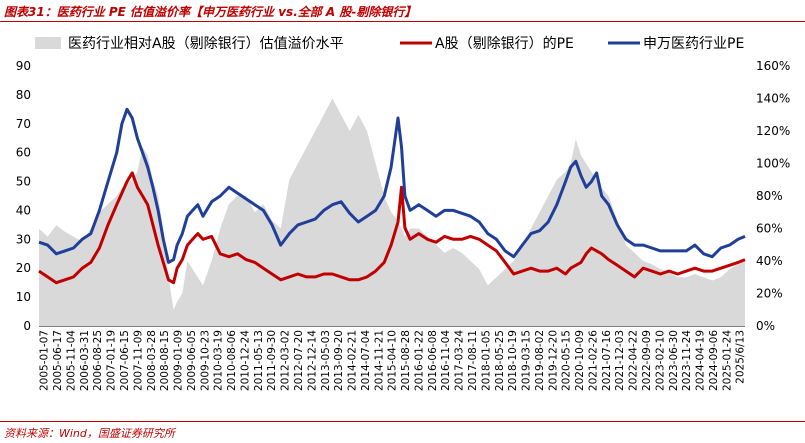 The width and height of the screenshot is (805, 443). I want to click on left-tick-label: 50, so click(23, 182).